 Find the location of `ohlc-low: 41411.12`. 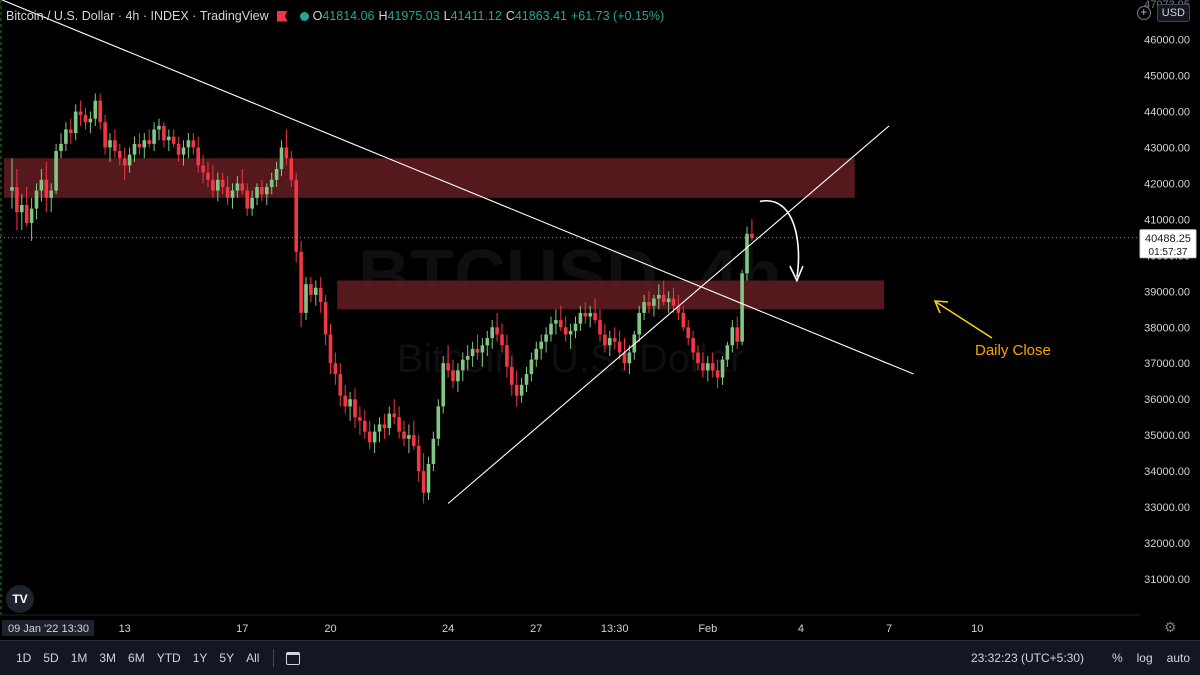

ohlc-low: 41411.12 is located at coordinates (476, 16).